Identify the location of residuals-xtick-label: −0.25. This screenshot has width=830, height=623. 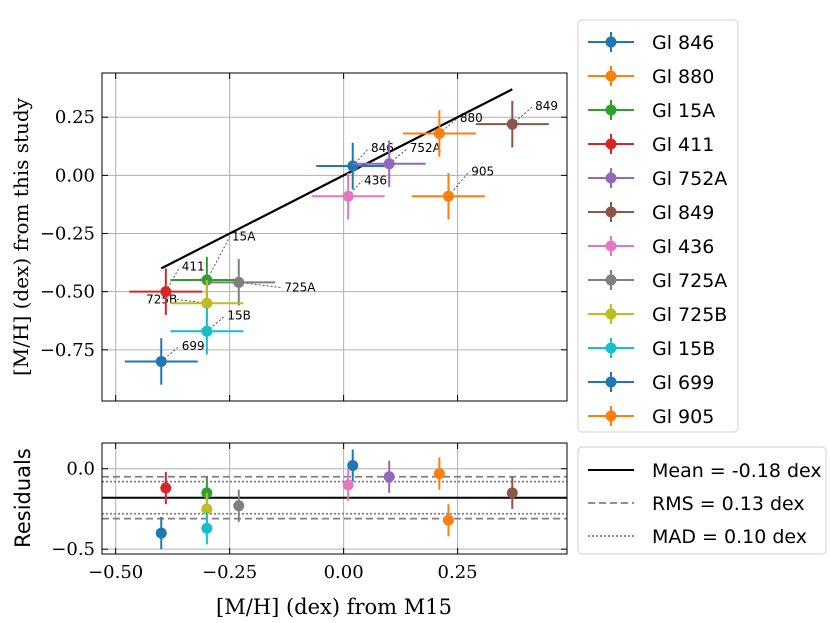
(229, 572).